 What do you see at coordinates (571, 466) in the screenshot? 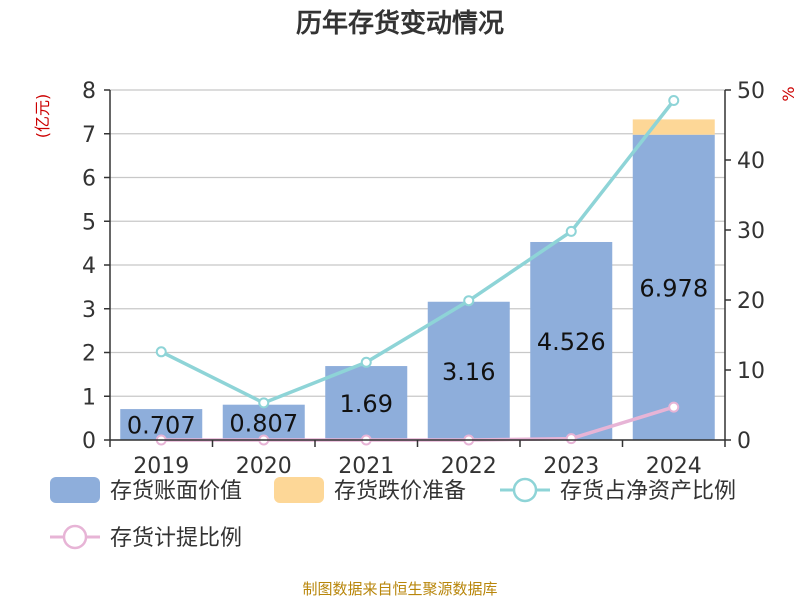
I see `x-tick-label: 2023` at bounding box center [571, 466].